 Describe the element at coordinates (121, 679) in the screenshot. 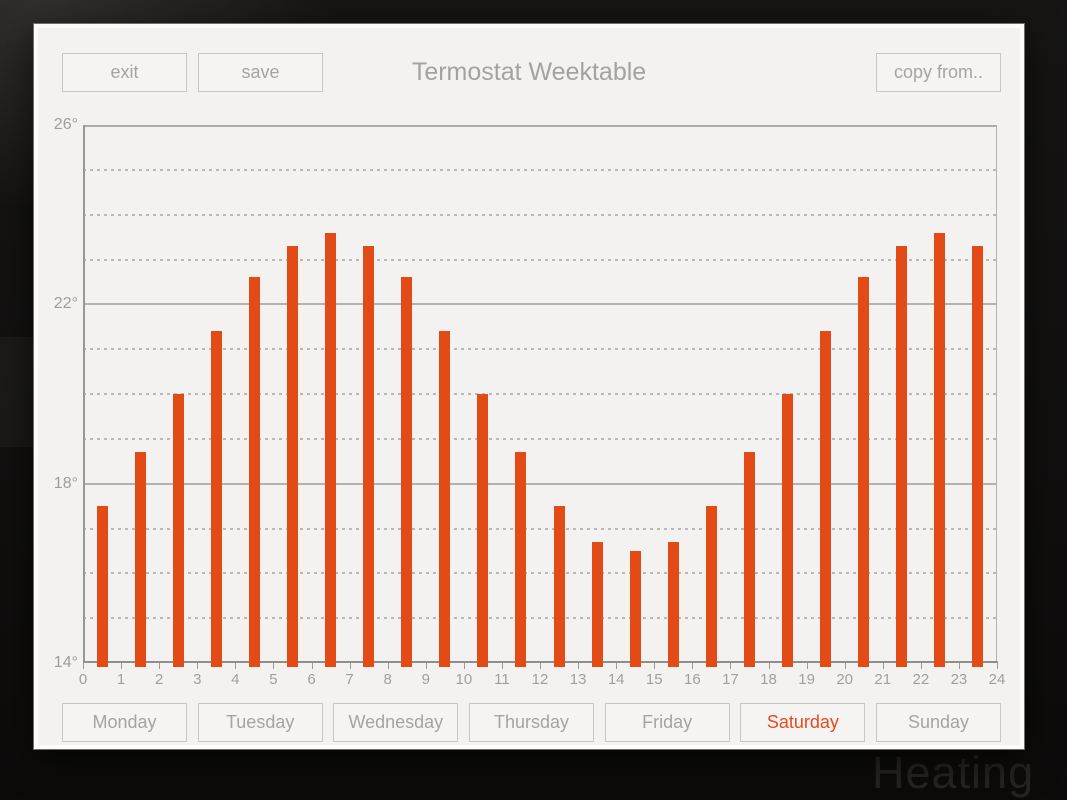

I see `x-tick-label-1: 1` at that location.